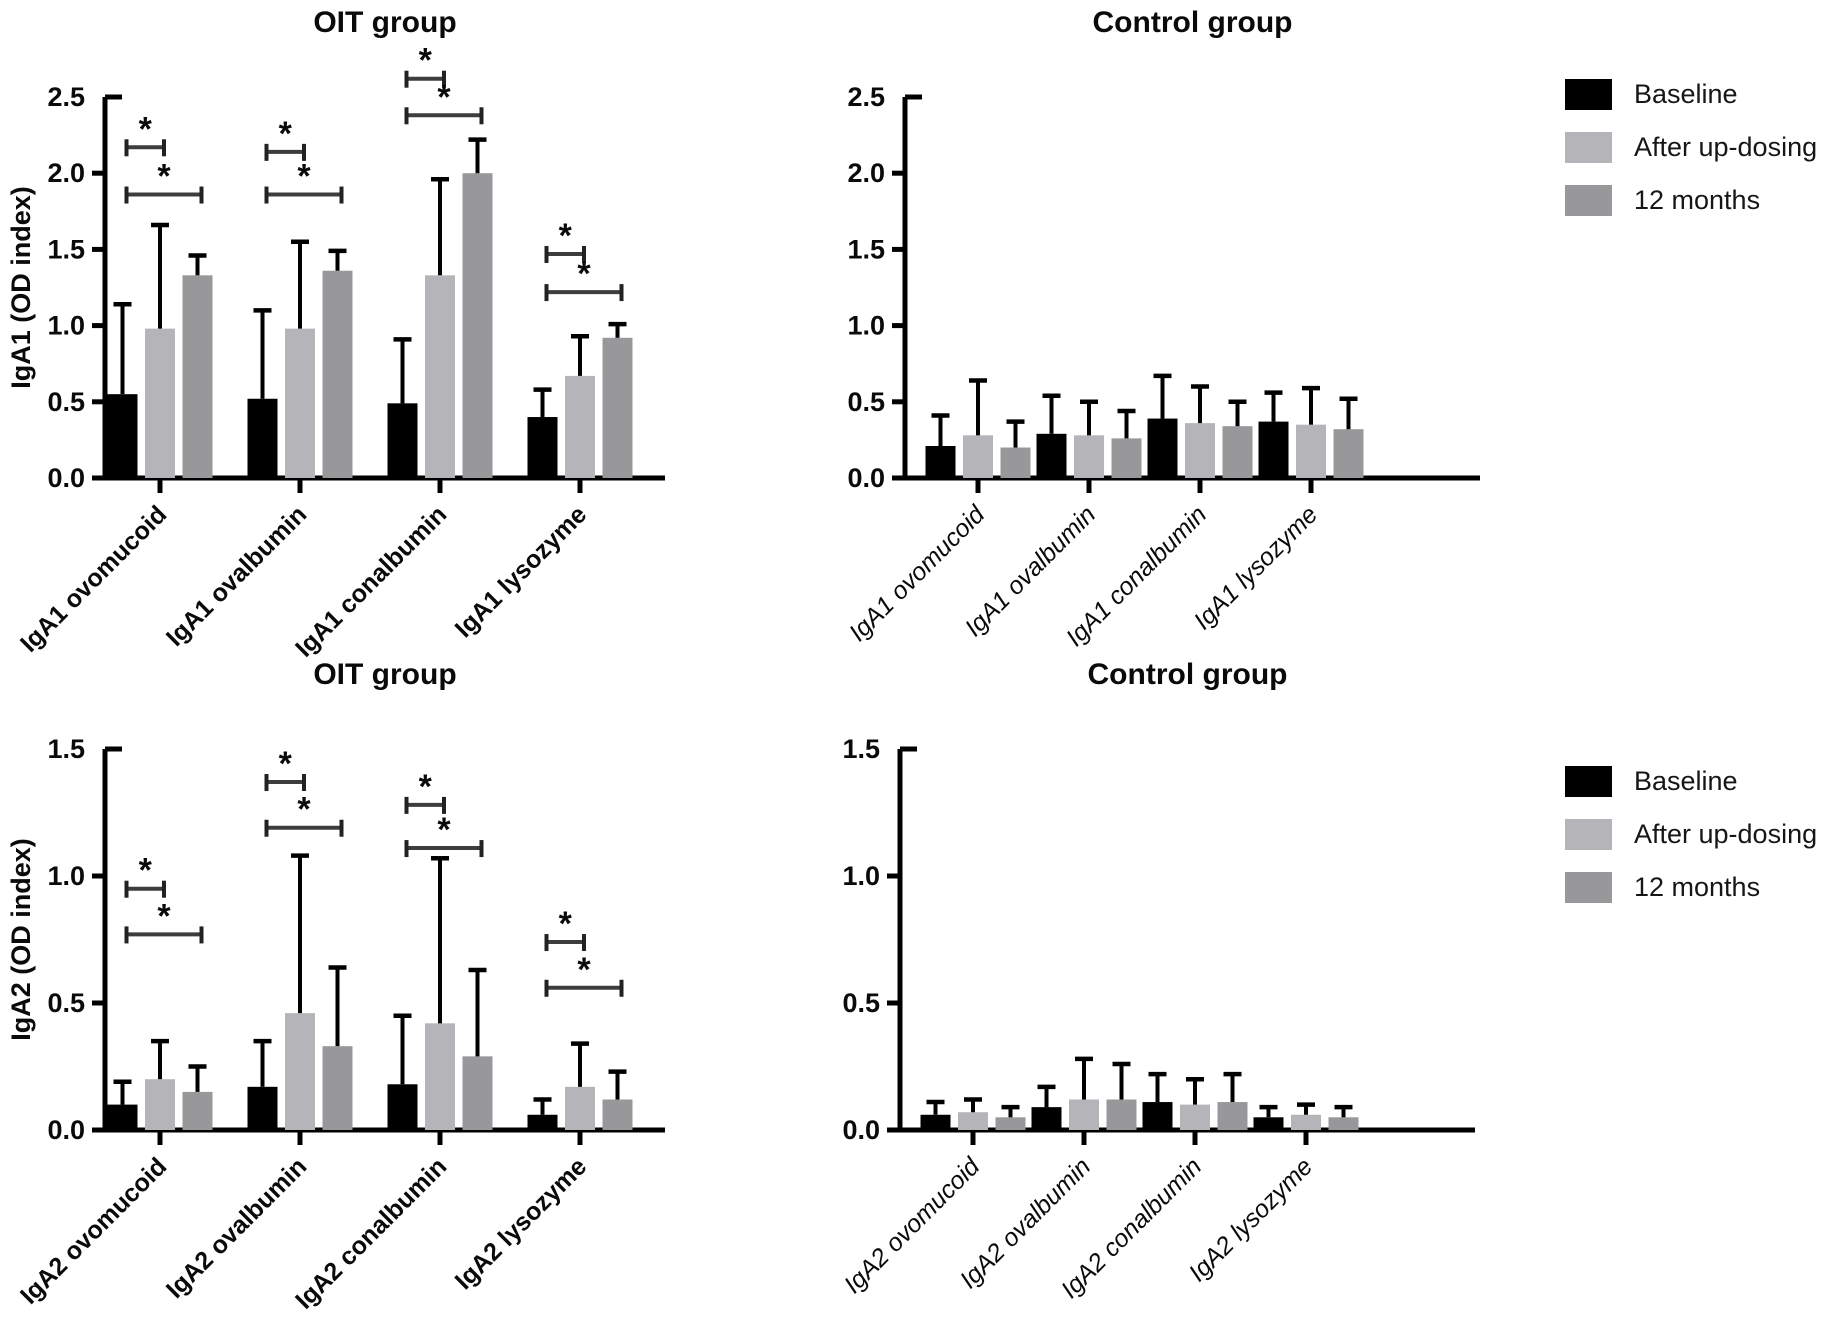 The height and width of the screenshot is (1320, 1834). Describe the element at coordinates (521, 571) in the screenshot. I see `category-label: IgA1 lysozyme` at that location.